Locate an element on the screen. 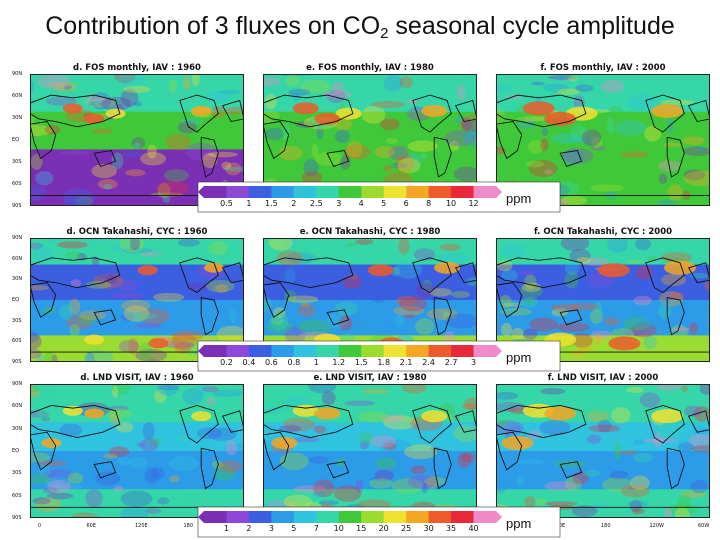 This screenshot has width=720, height=540. colorbar-tick-label: 5 is located at coordinates (294, 528).